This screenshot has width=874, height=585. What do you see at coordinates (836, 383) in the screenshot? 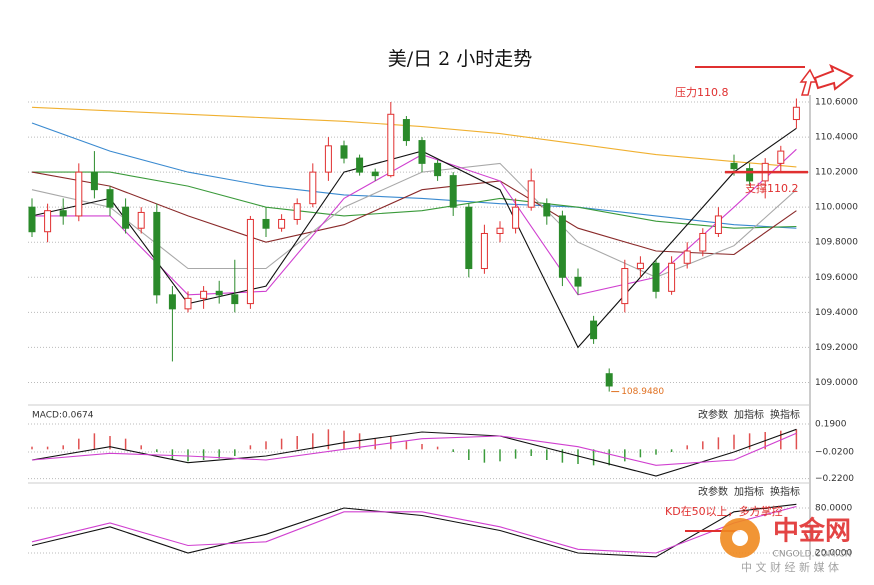
I see `y-tick-label: 109.0000` at bounding box center [836, 383].